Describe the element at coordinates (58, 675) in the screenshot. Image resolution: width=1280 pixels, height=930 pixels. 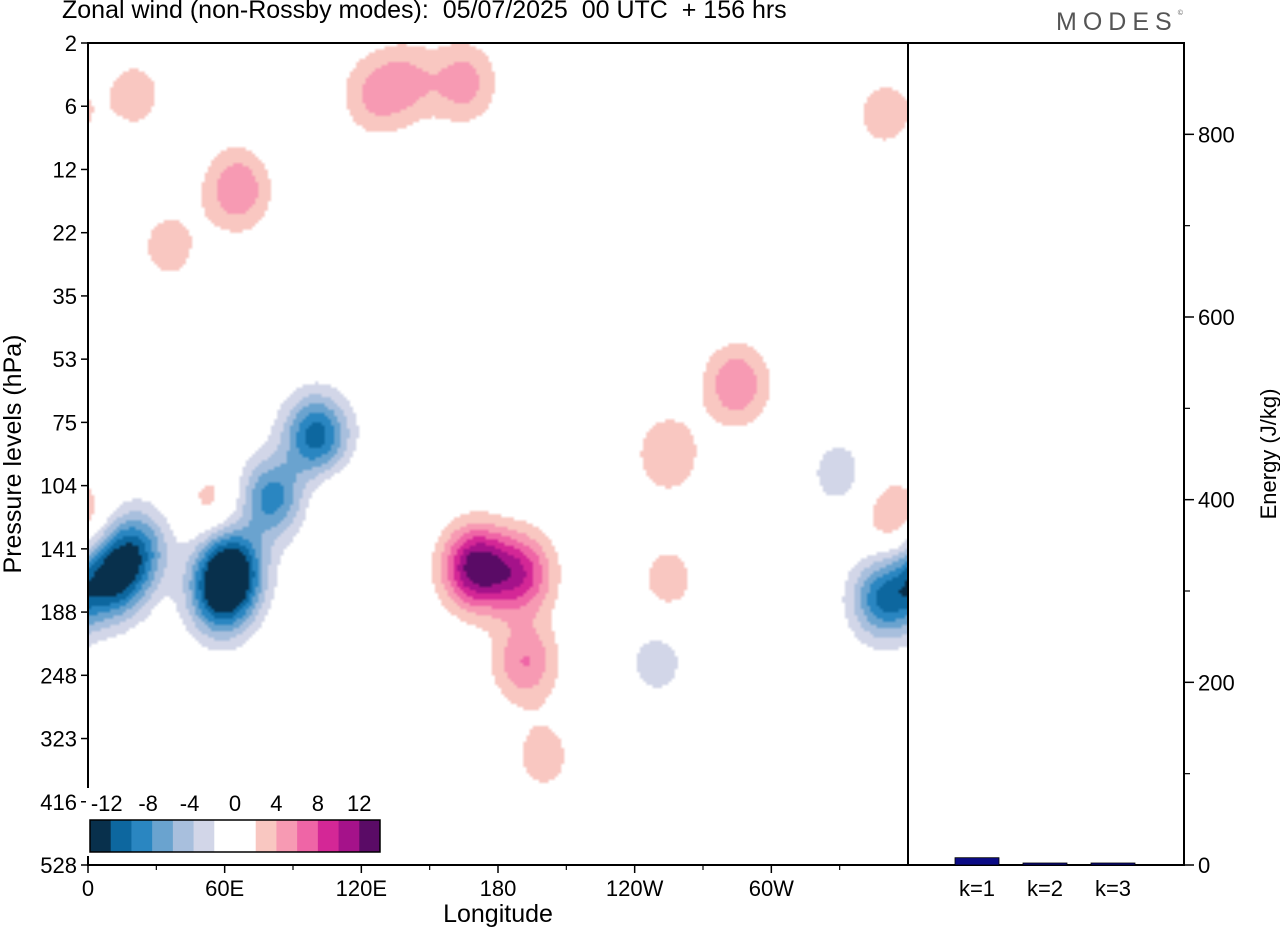
I see `y-tick-label: 248` at that location.